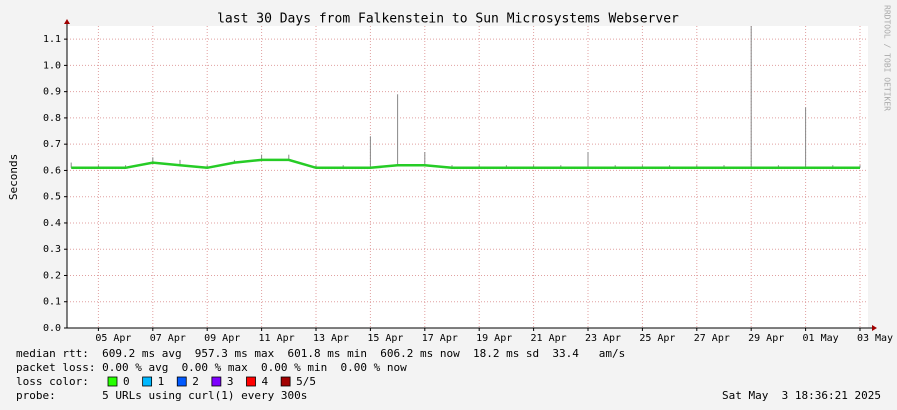 This screenshot has height=410, width=897. What do you see at coordinates (52, 92) in the screenshot?
I see `y-tick-label: 0.9` at bounding box center [52, 92].